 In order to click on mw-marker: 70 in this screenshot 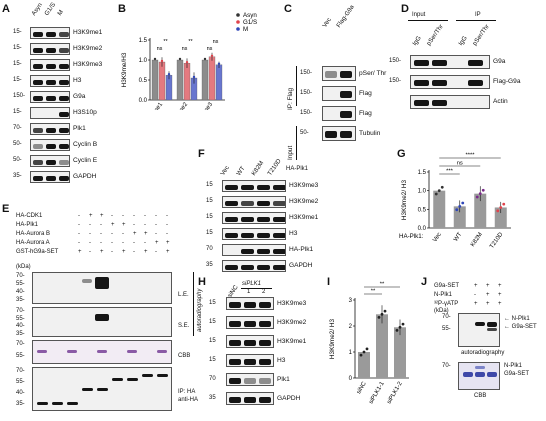, I will do `click(209, 249)`.